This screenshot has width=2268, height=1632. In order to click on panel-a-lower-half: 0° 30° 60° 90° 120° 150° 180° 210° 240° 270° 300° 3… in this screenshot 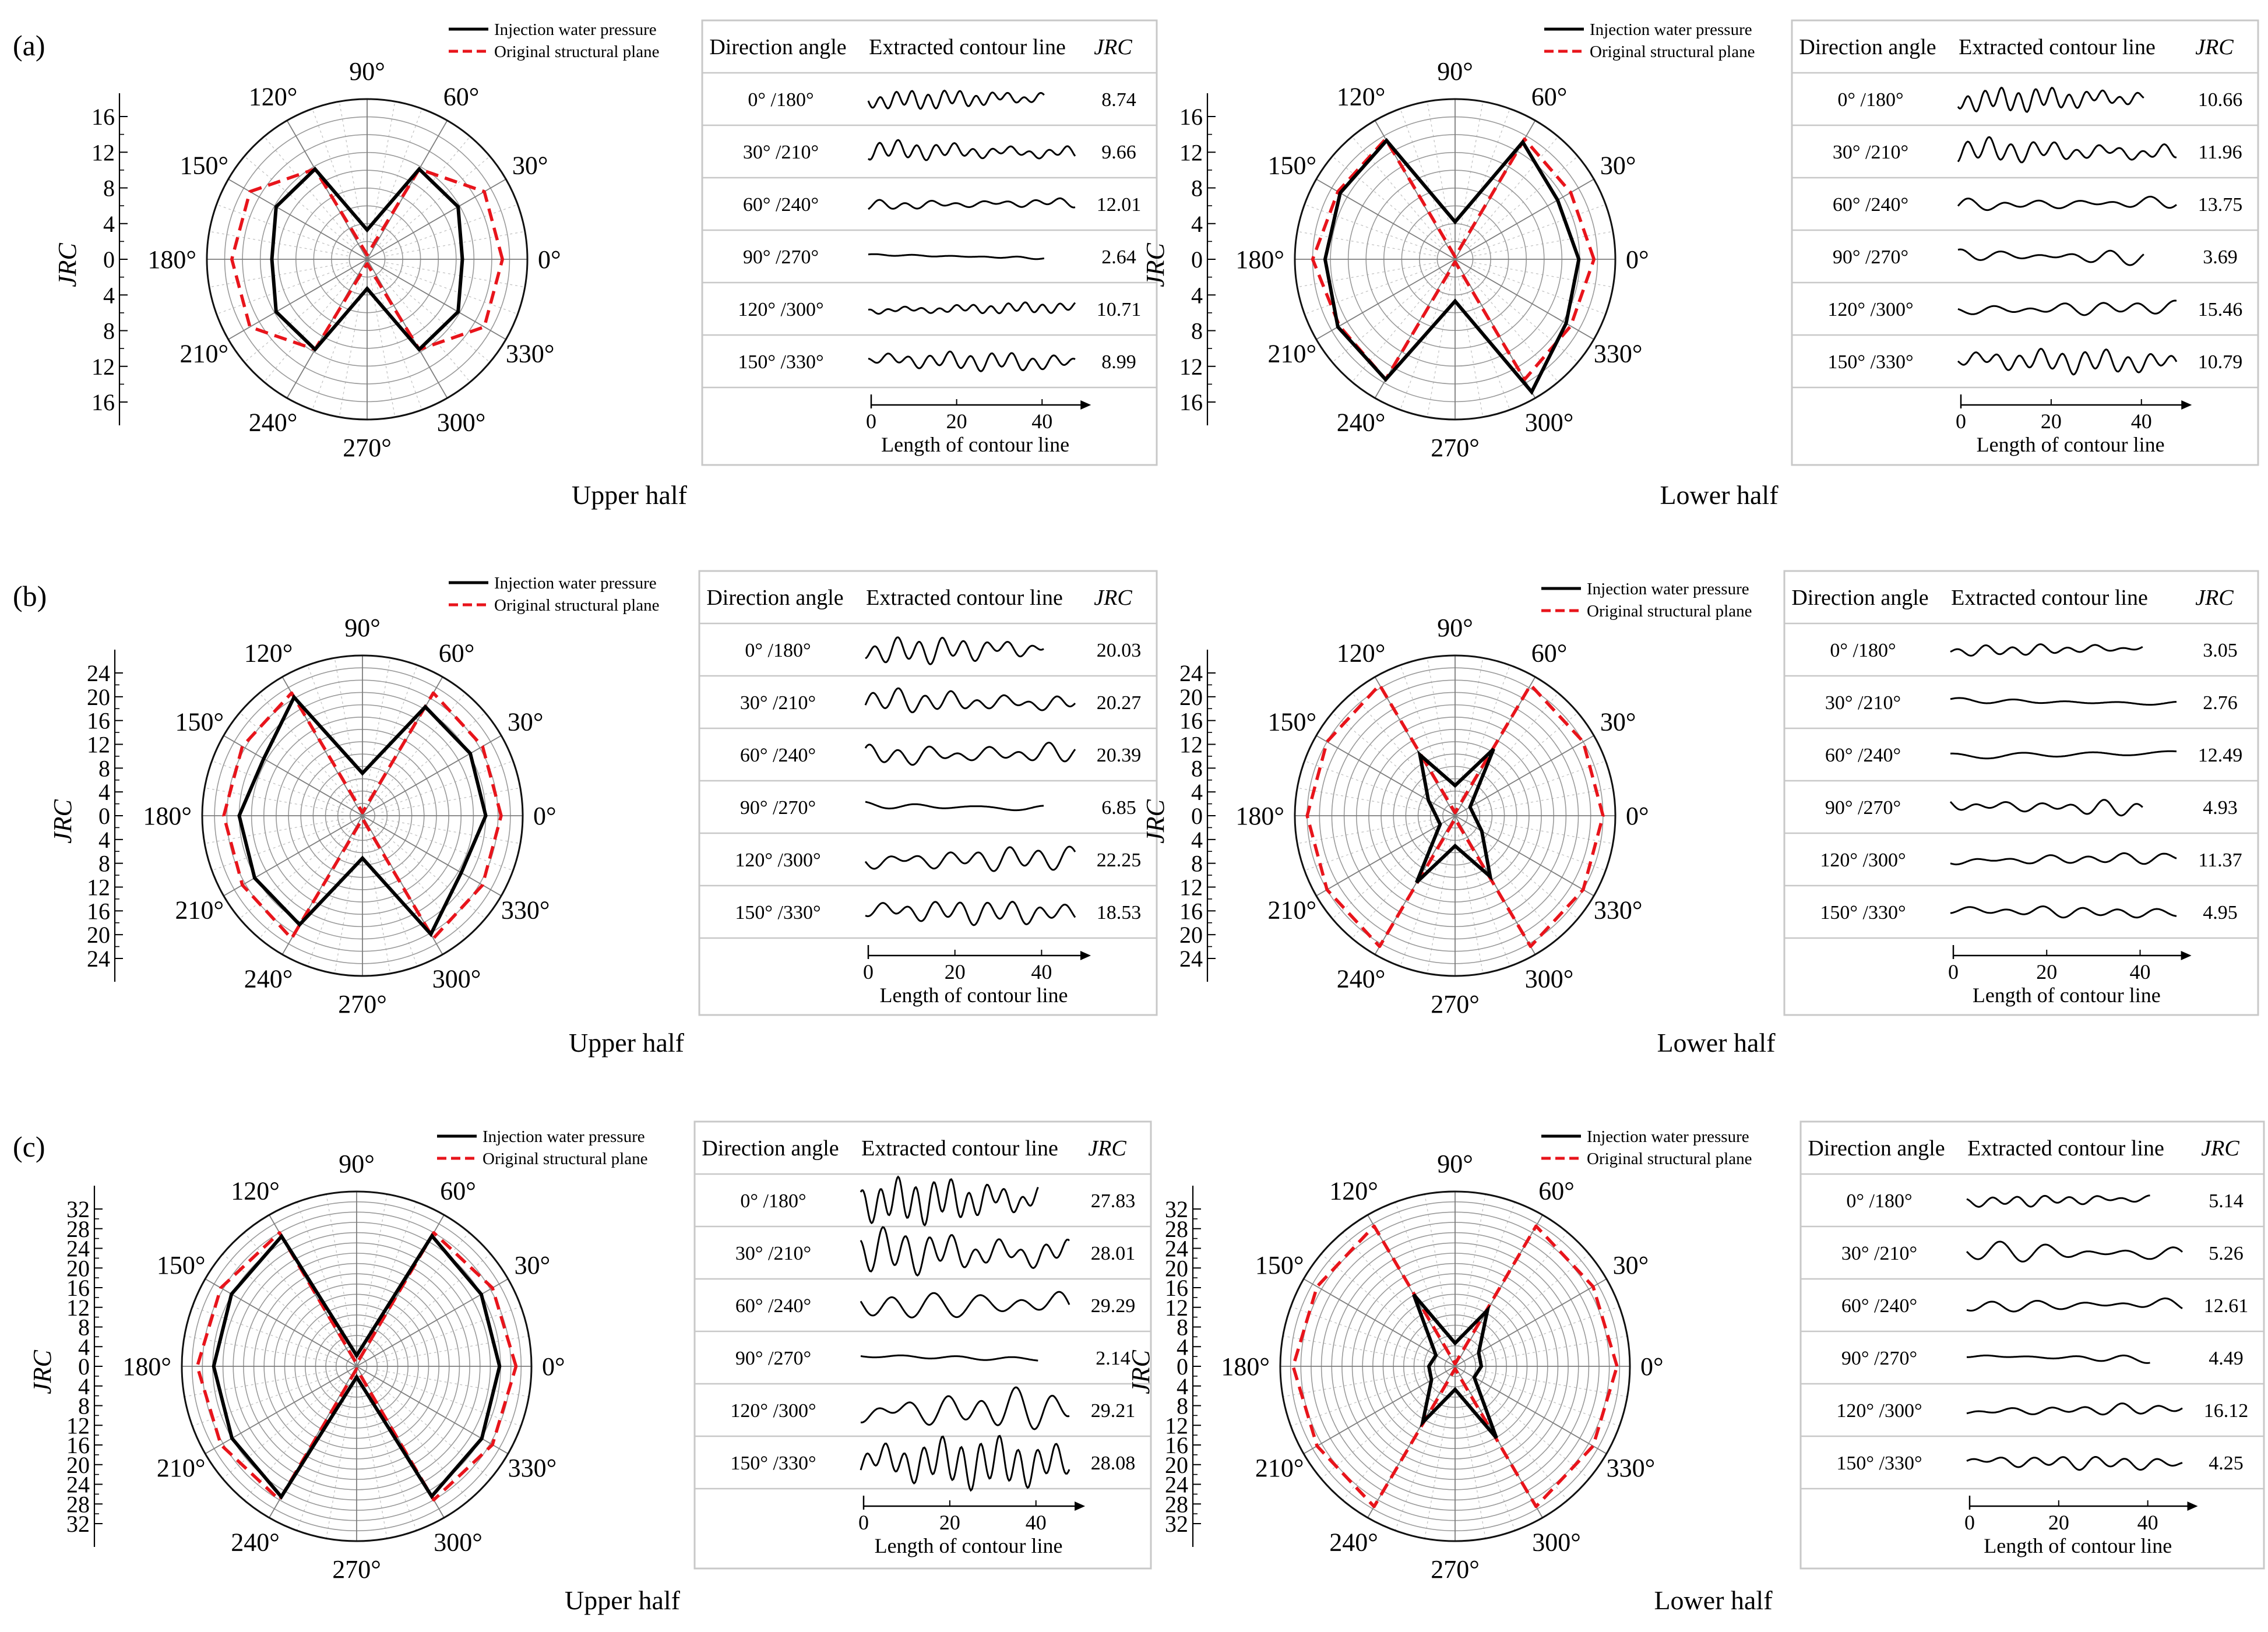, I will do `click(1700, 264)`.